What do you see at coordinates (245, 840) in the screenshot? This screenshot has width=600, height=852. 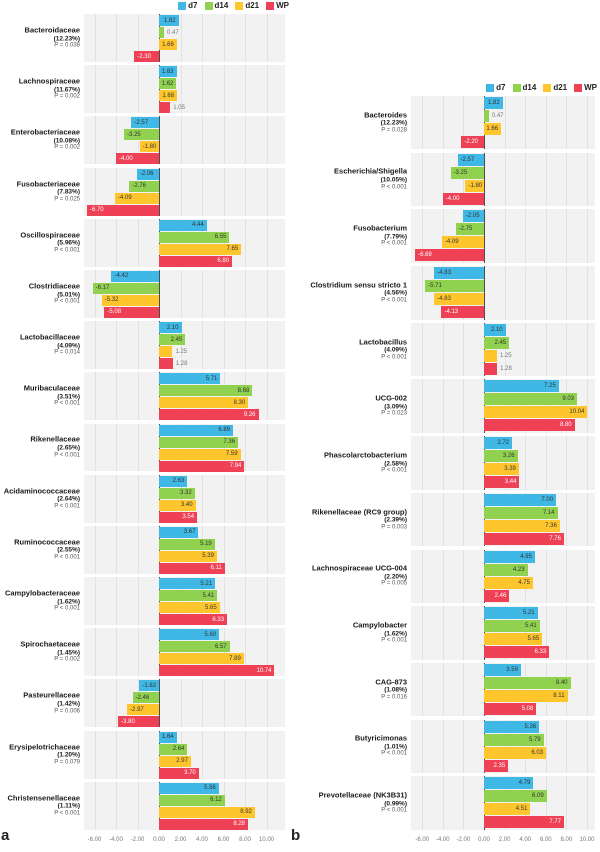 I see `x-axis-tick-label: 8.00` at bounding box center [245, 840].